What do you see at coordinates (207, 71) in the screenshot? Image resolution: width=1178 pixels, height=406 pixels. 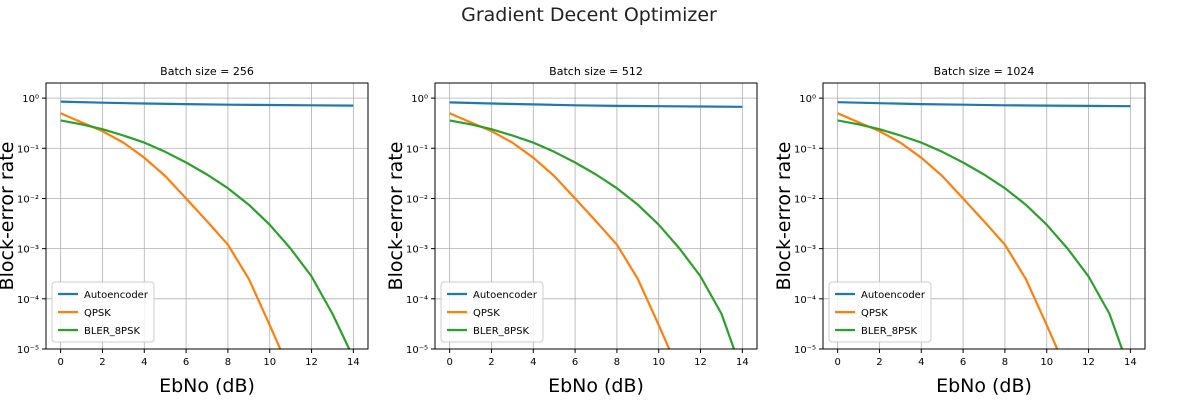 I see `subplot-title: Batch size = 256` at bounding box center [207, 71].